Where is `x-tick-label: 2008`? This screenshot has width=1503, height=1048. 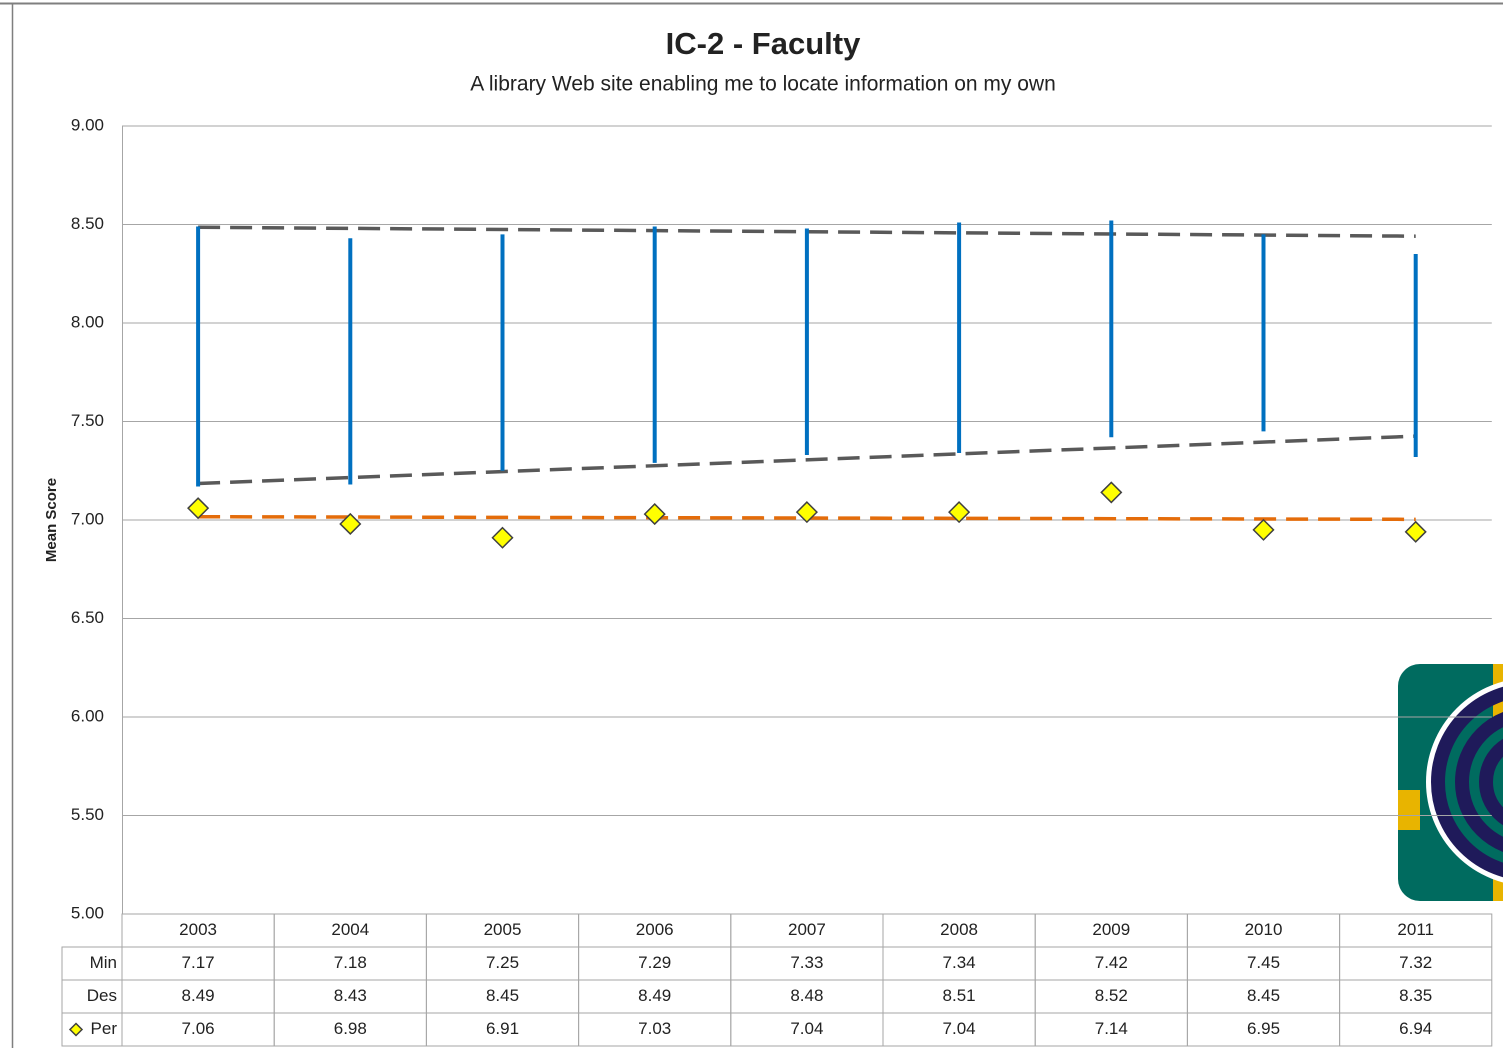 x-tick-label: 2008 is located at coordinates (959, 929).